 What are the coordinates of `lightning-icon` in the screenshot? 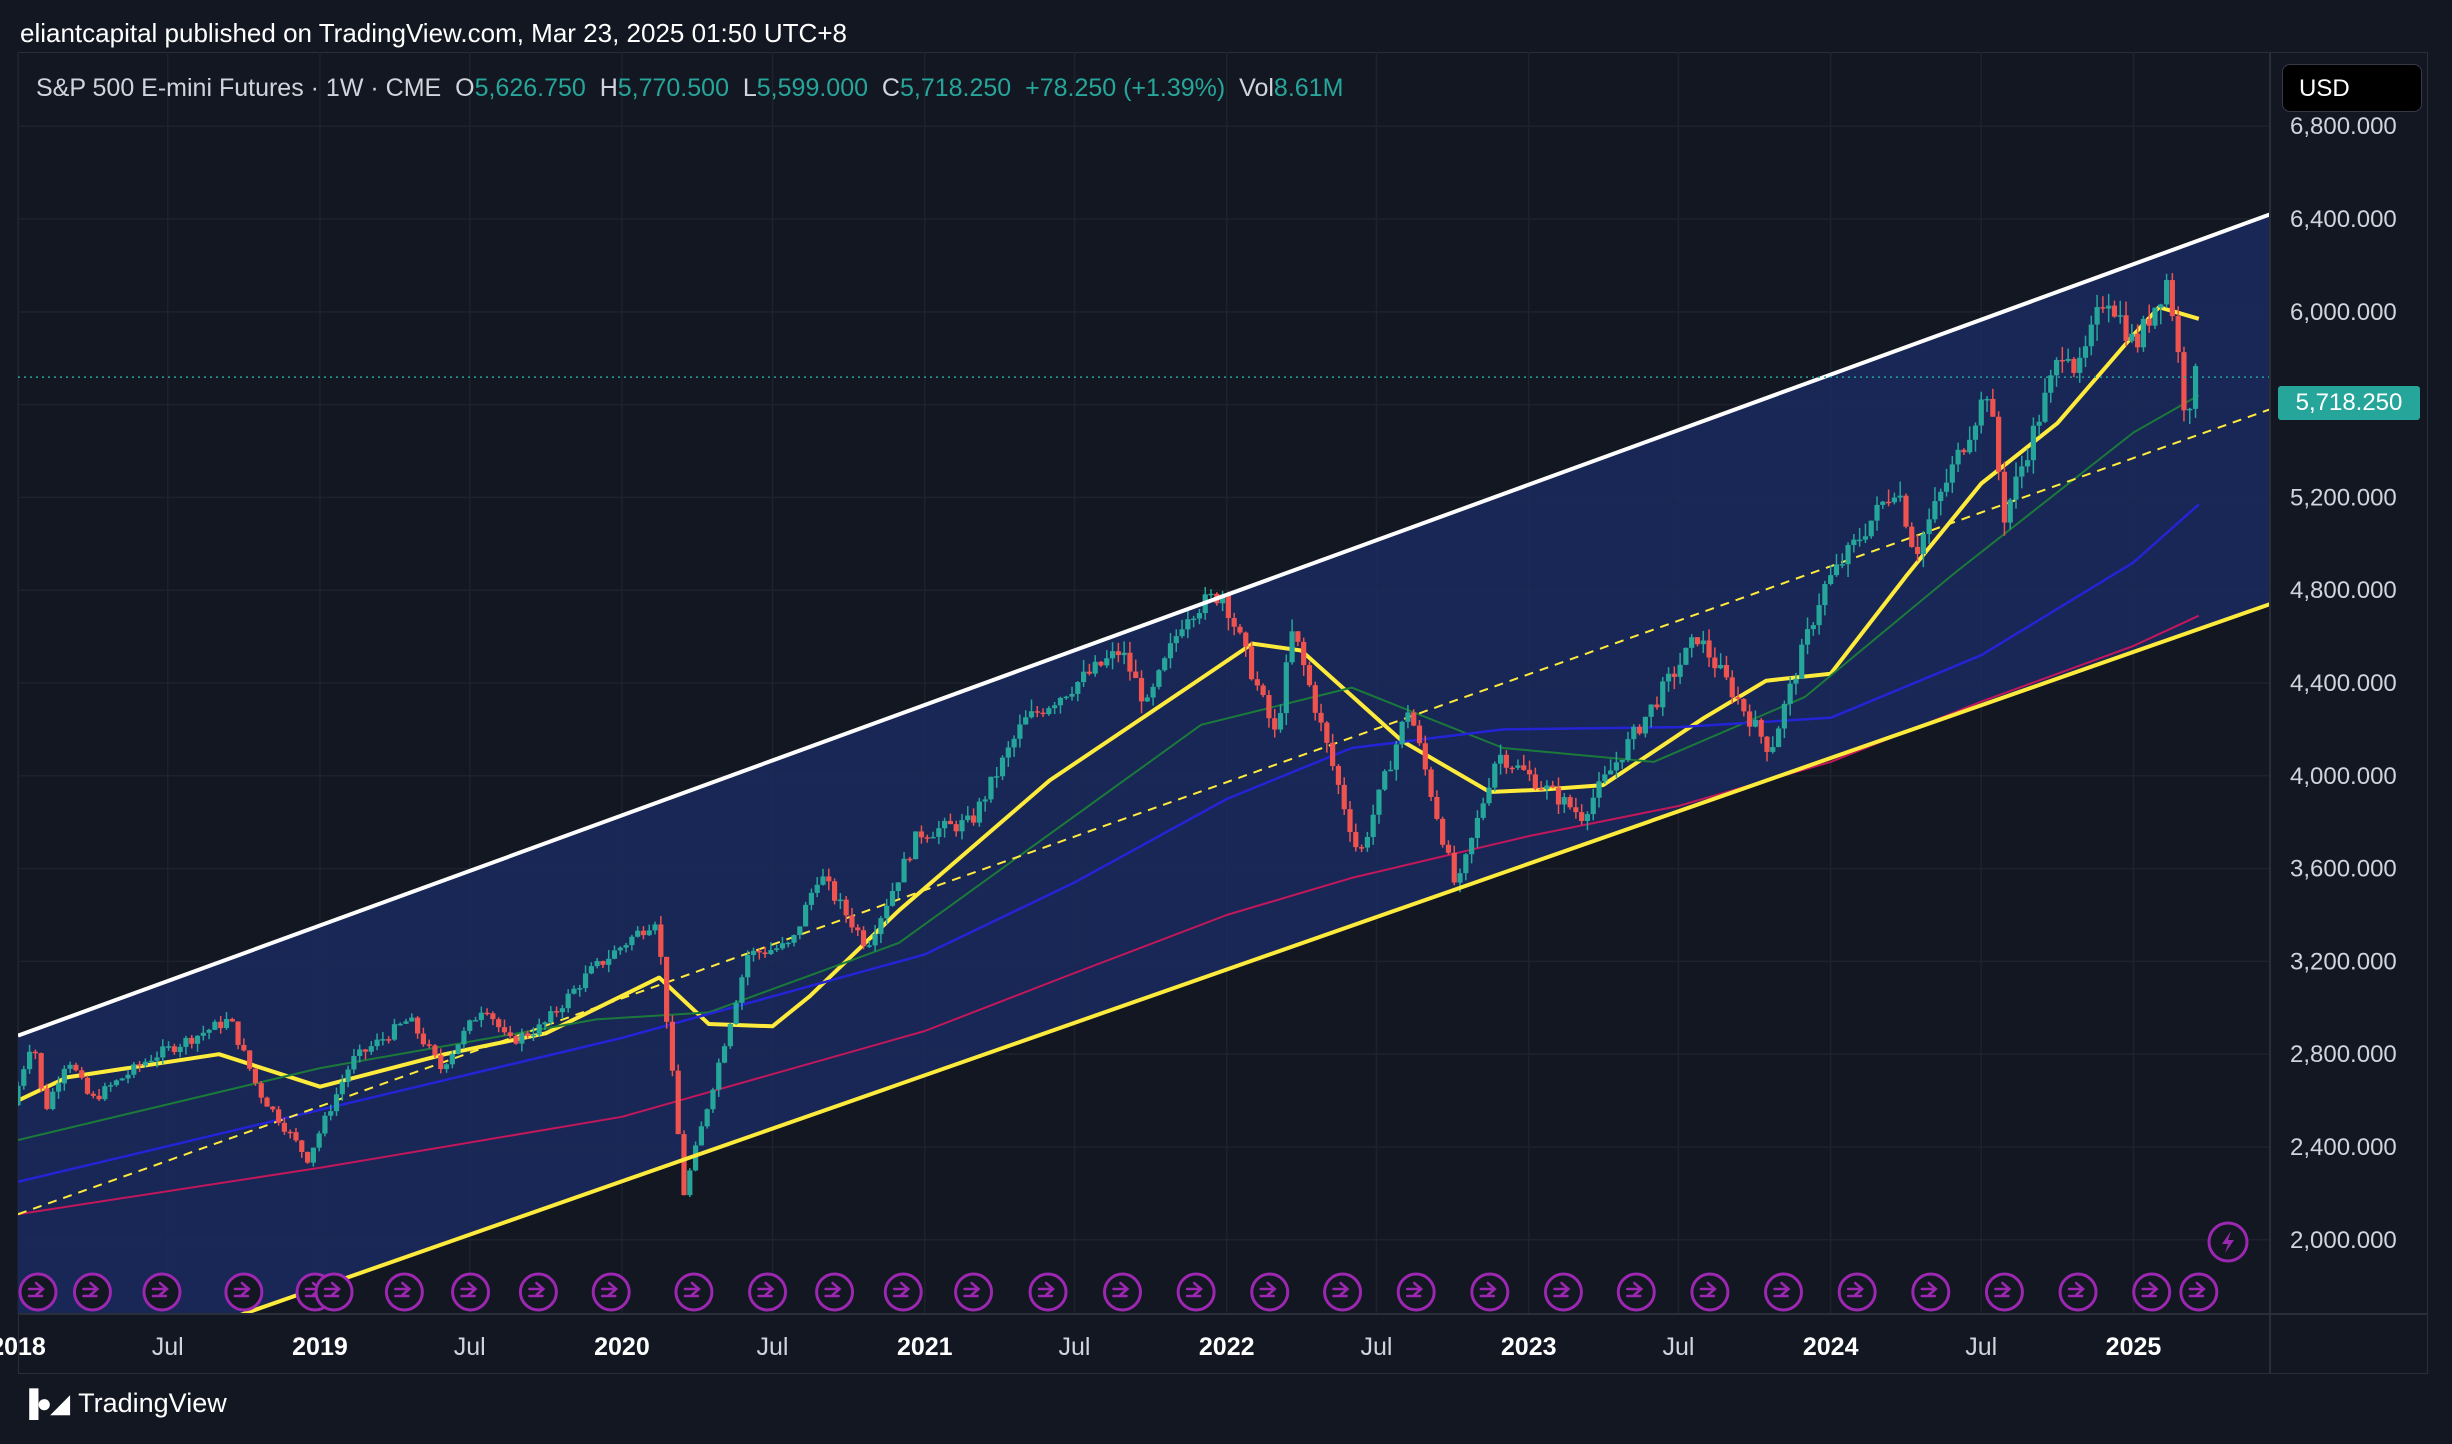 It's located at (2228, 1242).